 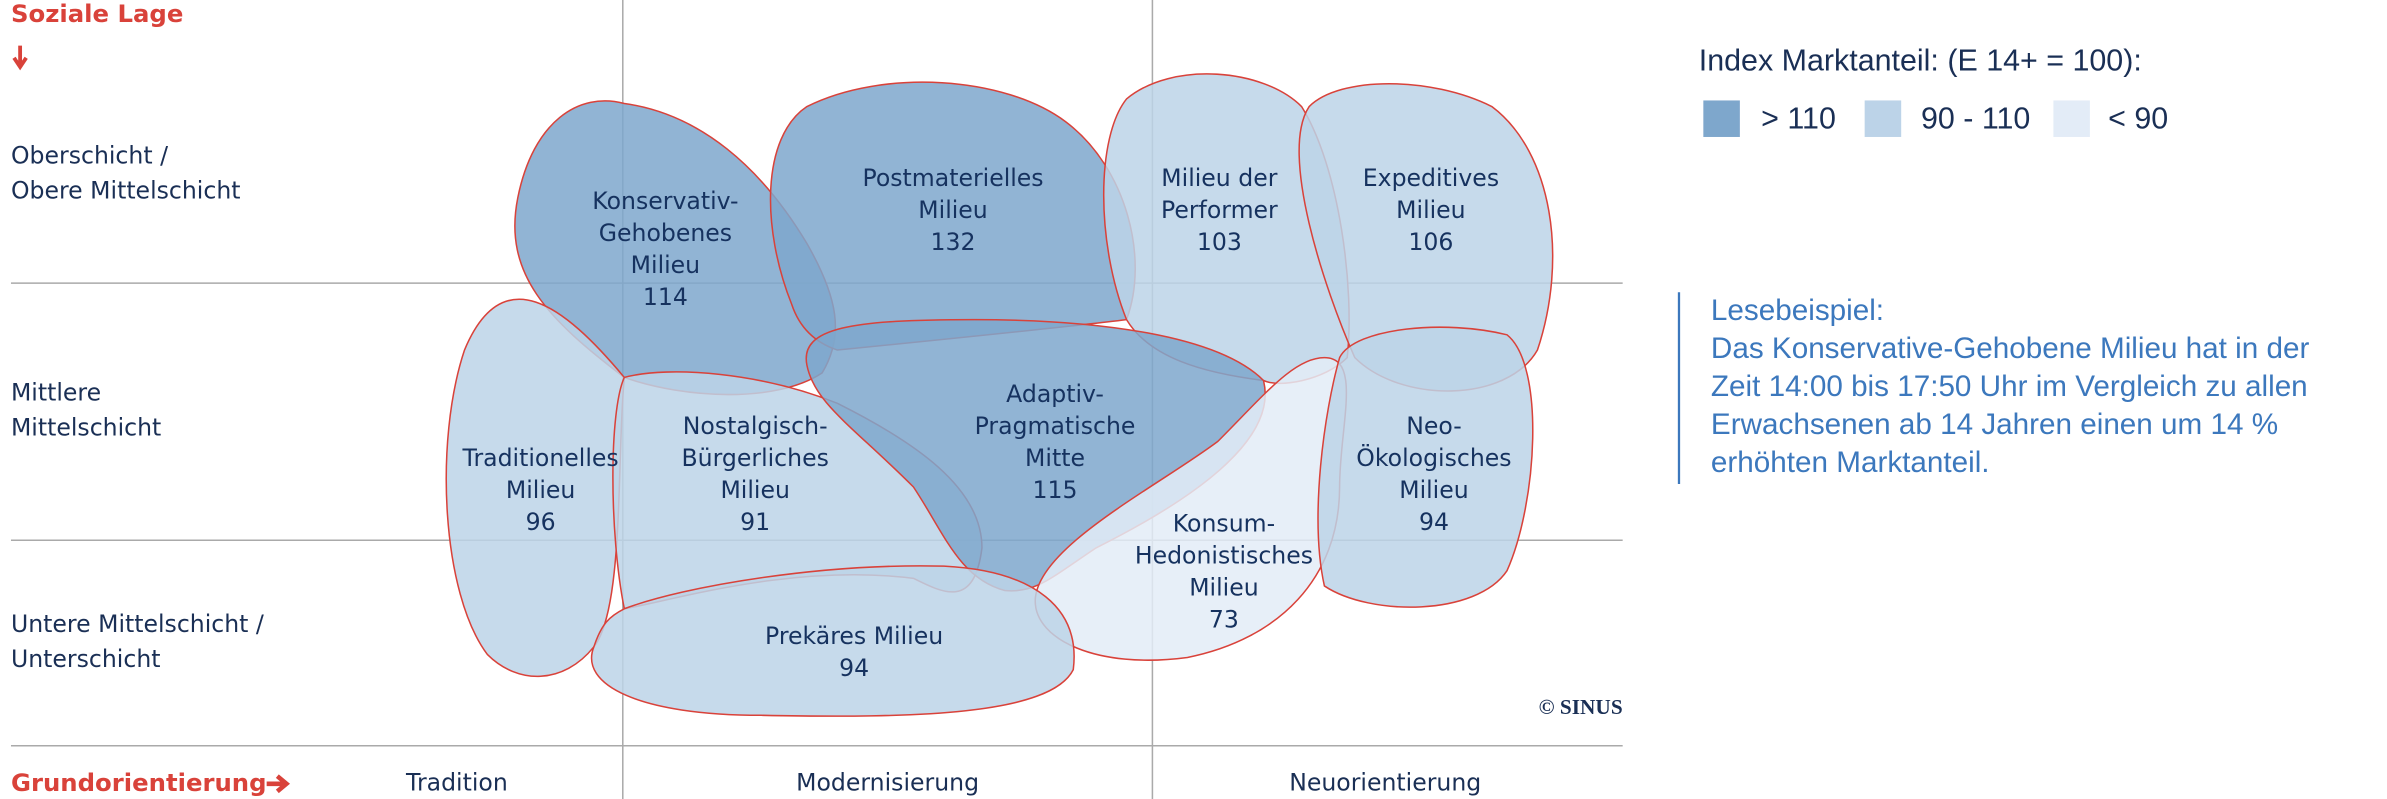 What do you see at coordinates (1920, 60) in the screenshot?
I see `legend-title: Index Marktanteil: (E 14+ = 100):` at bounding box center [1920, 60].